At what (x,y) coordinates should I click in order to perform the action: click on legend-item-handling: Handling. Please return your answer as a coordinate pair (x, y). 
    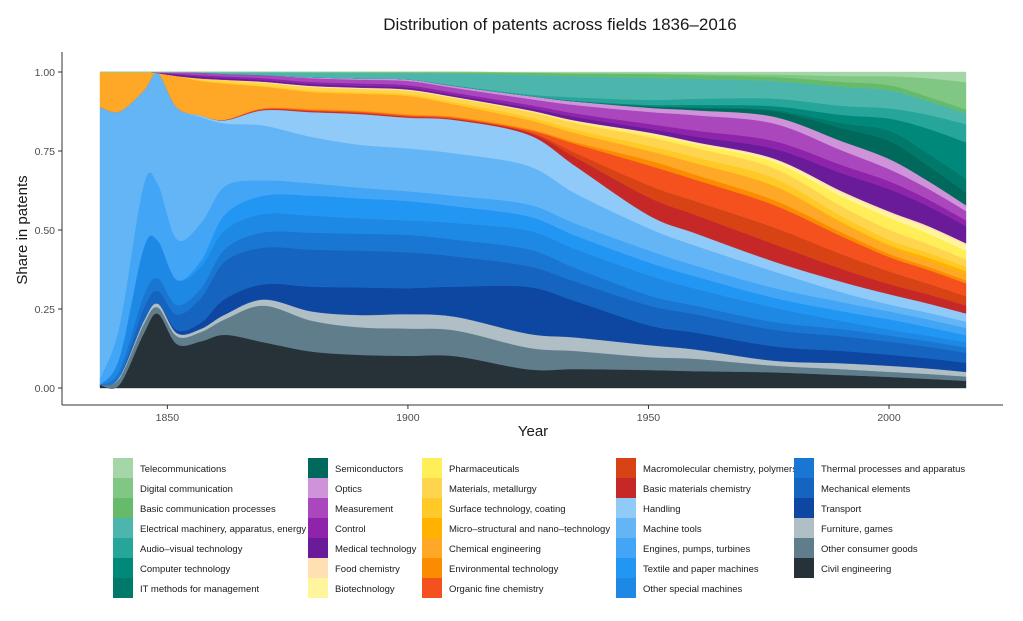
    Looking at the image, I should click on (648, 508).